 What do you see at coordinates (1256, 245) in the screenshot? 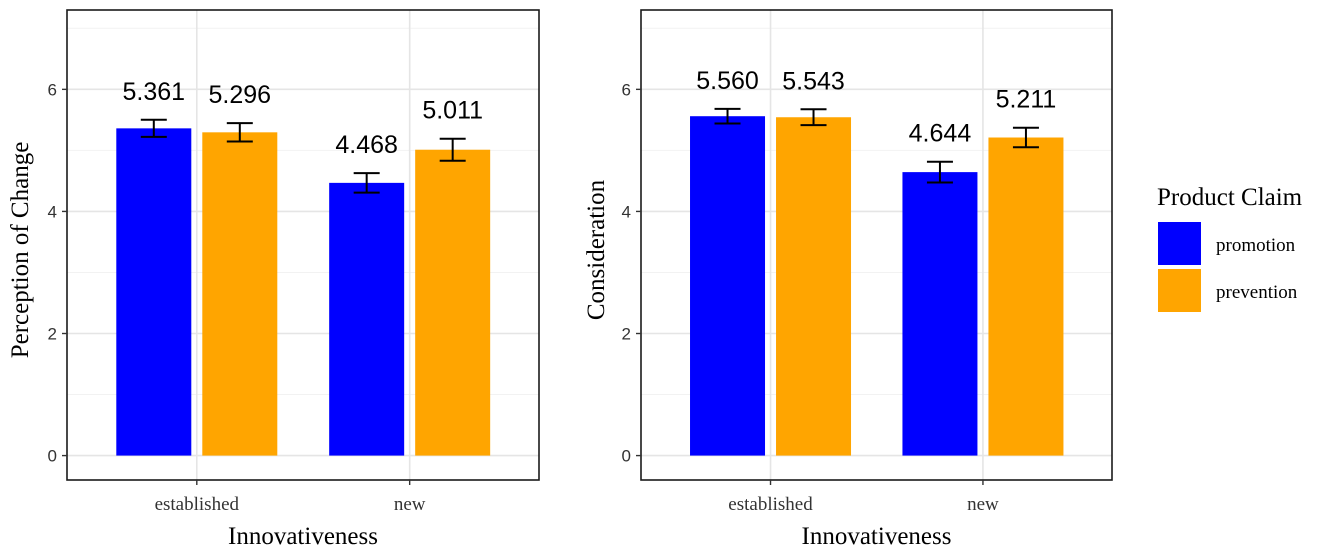
I see `legend-label: promotion` at bounding box center [1256, 245].